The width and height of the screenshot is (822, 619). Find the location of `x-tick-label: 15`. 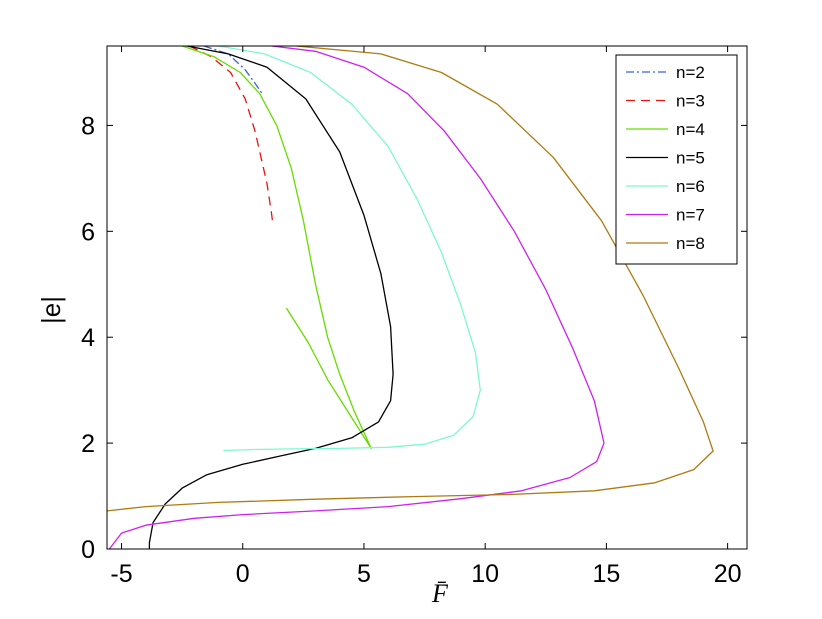

x-tick-label: 15 is located at coordinates (606, 574).